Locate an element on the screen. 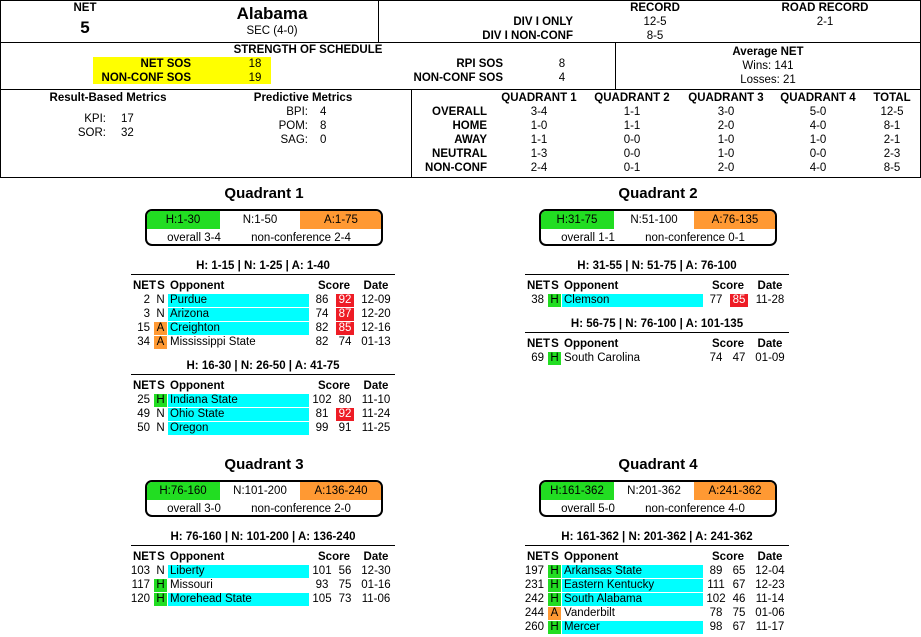 This screenshot has width=921, height=637. away-range: A:1-75 is located at coordinates (341, 220).